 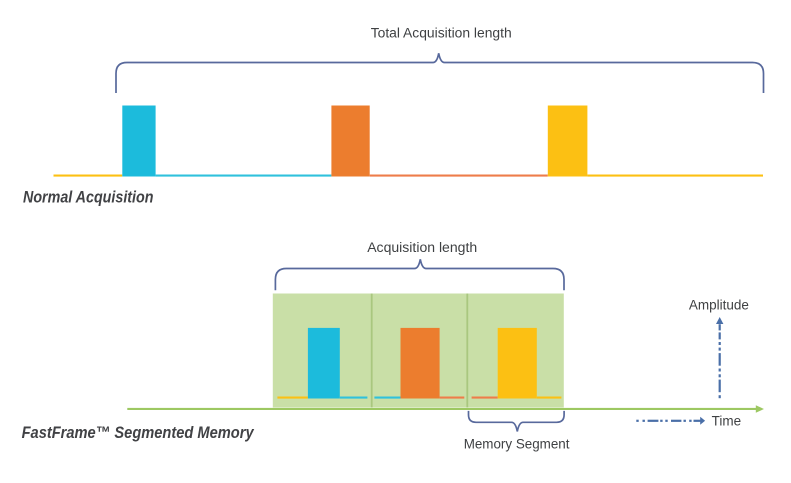 I want to click on svg-text: Memory Segment, so click(x=517, y=444).